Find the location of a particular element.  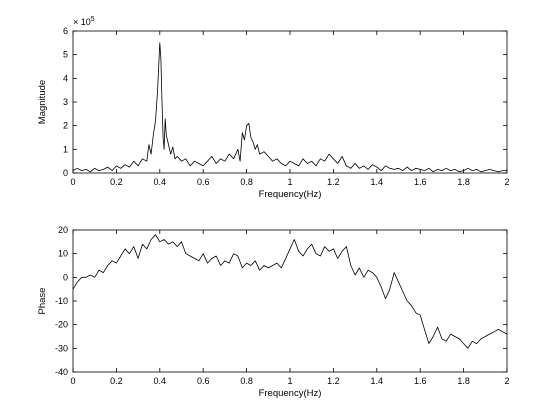

exponent-base: × 10 is located at coordinates (82, 22).